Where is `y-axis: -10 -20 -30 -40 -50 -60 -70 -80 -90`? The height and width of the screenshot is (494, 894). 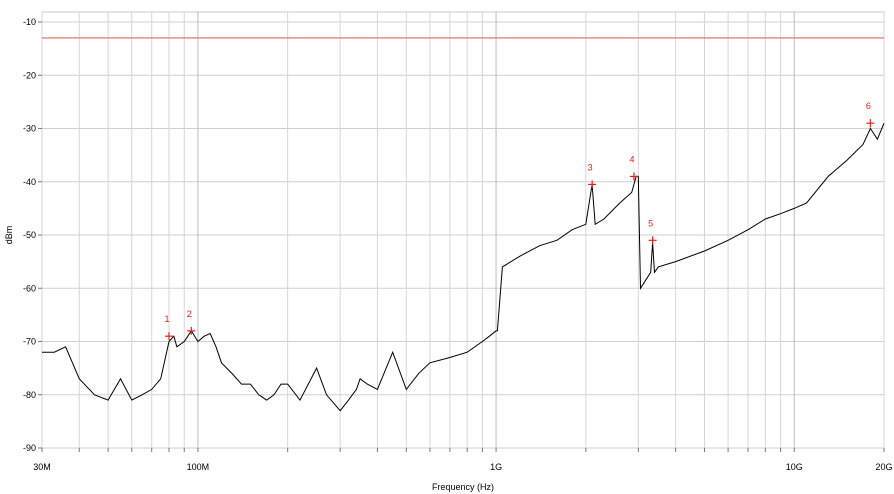
y-axis: -10 -20 -30 -40 -50 -60 -70 -80 -90 is located at coordinates (32, 235).